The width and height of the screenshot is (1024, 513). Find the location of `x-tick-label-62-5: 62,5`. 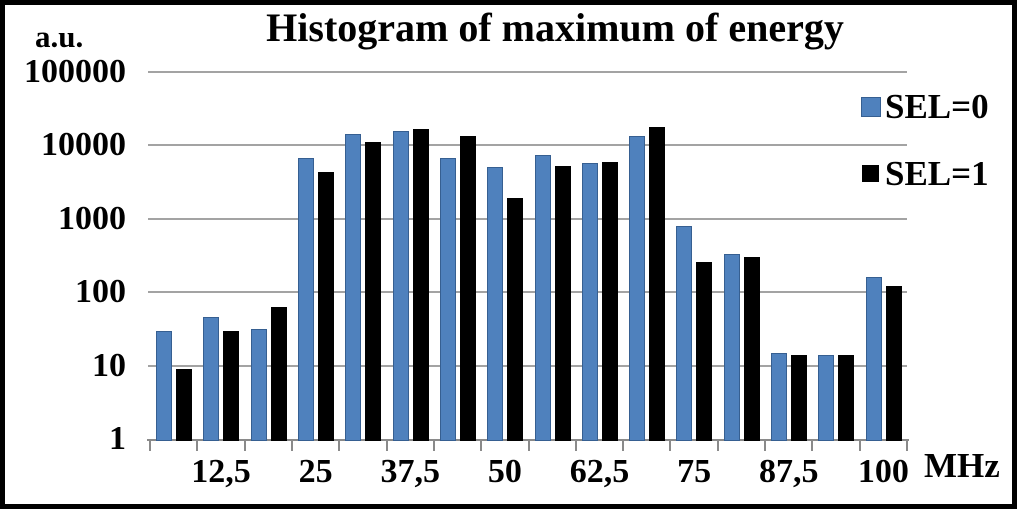

x-tick-label-62-5: 62,5 is located at coordinates (599, 471).